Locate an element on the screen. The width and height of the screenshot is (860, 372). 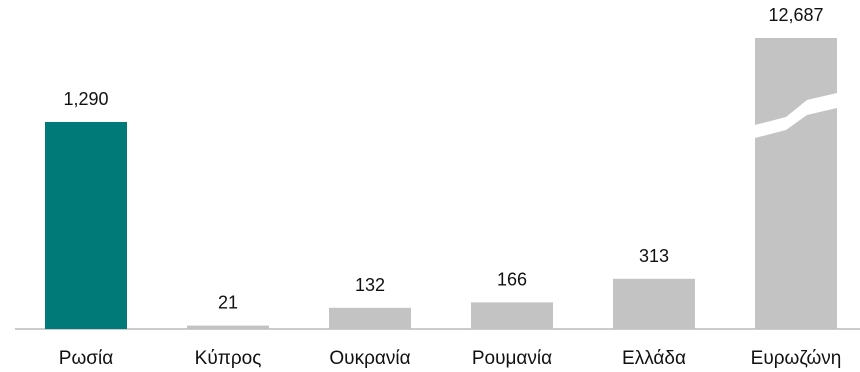
value-label-ρωσια: 1,290 is located at coordinates (85, 99).